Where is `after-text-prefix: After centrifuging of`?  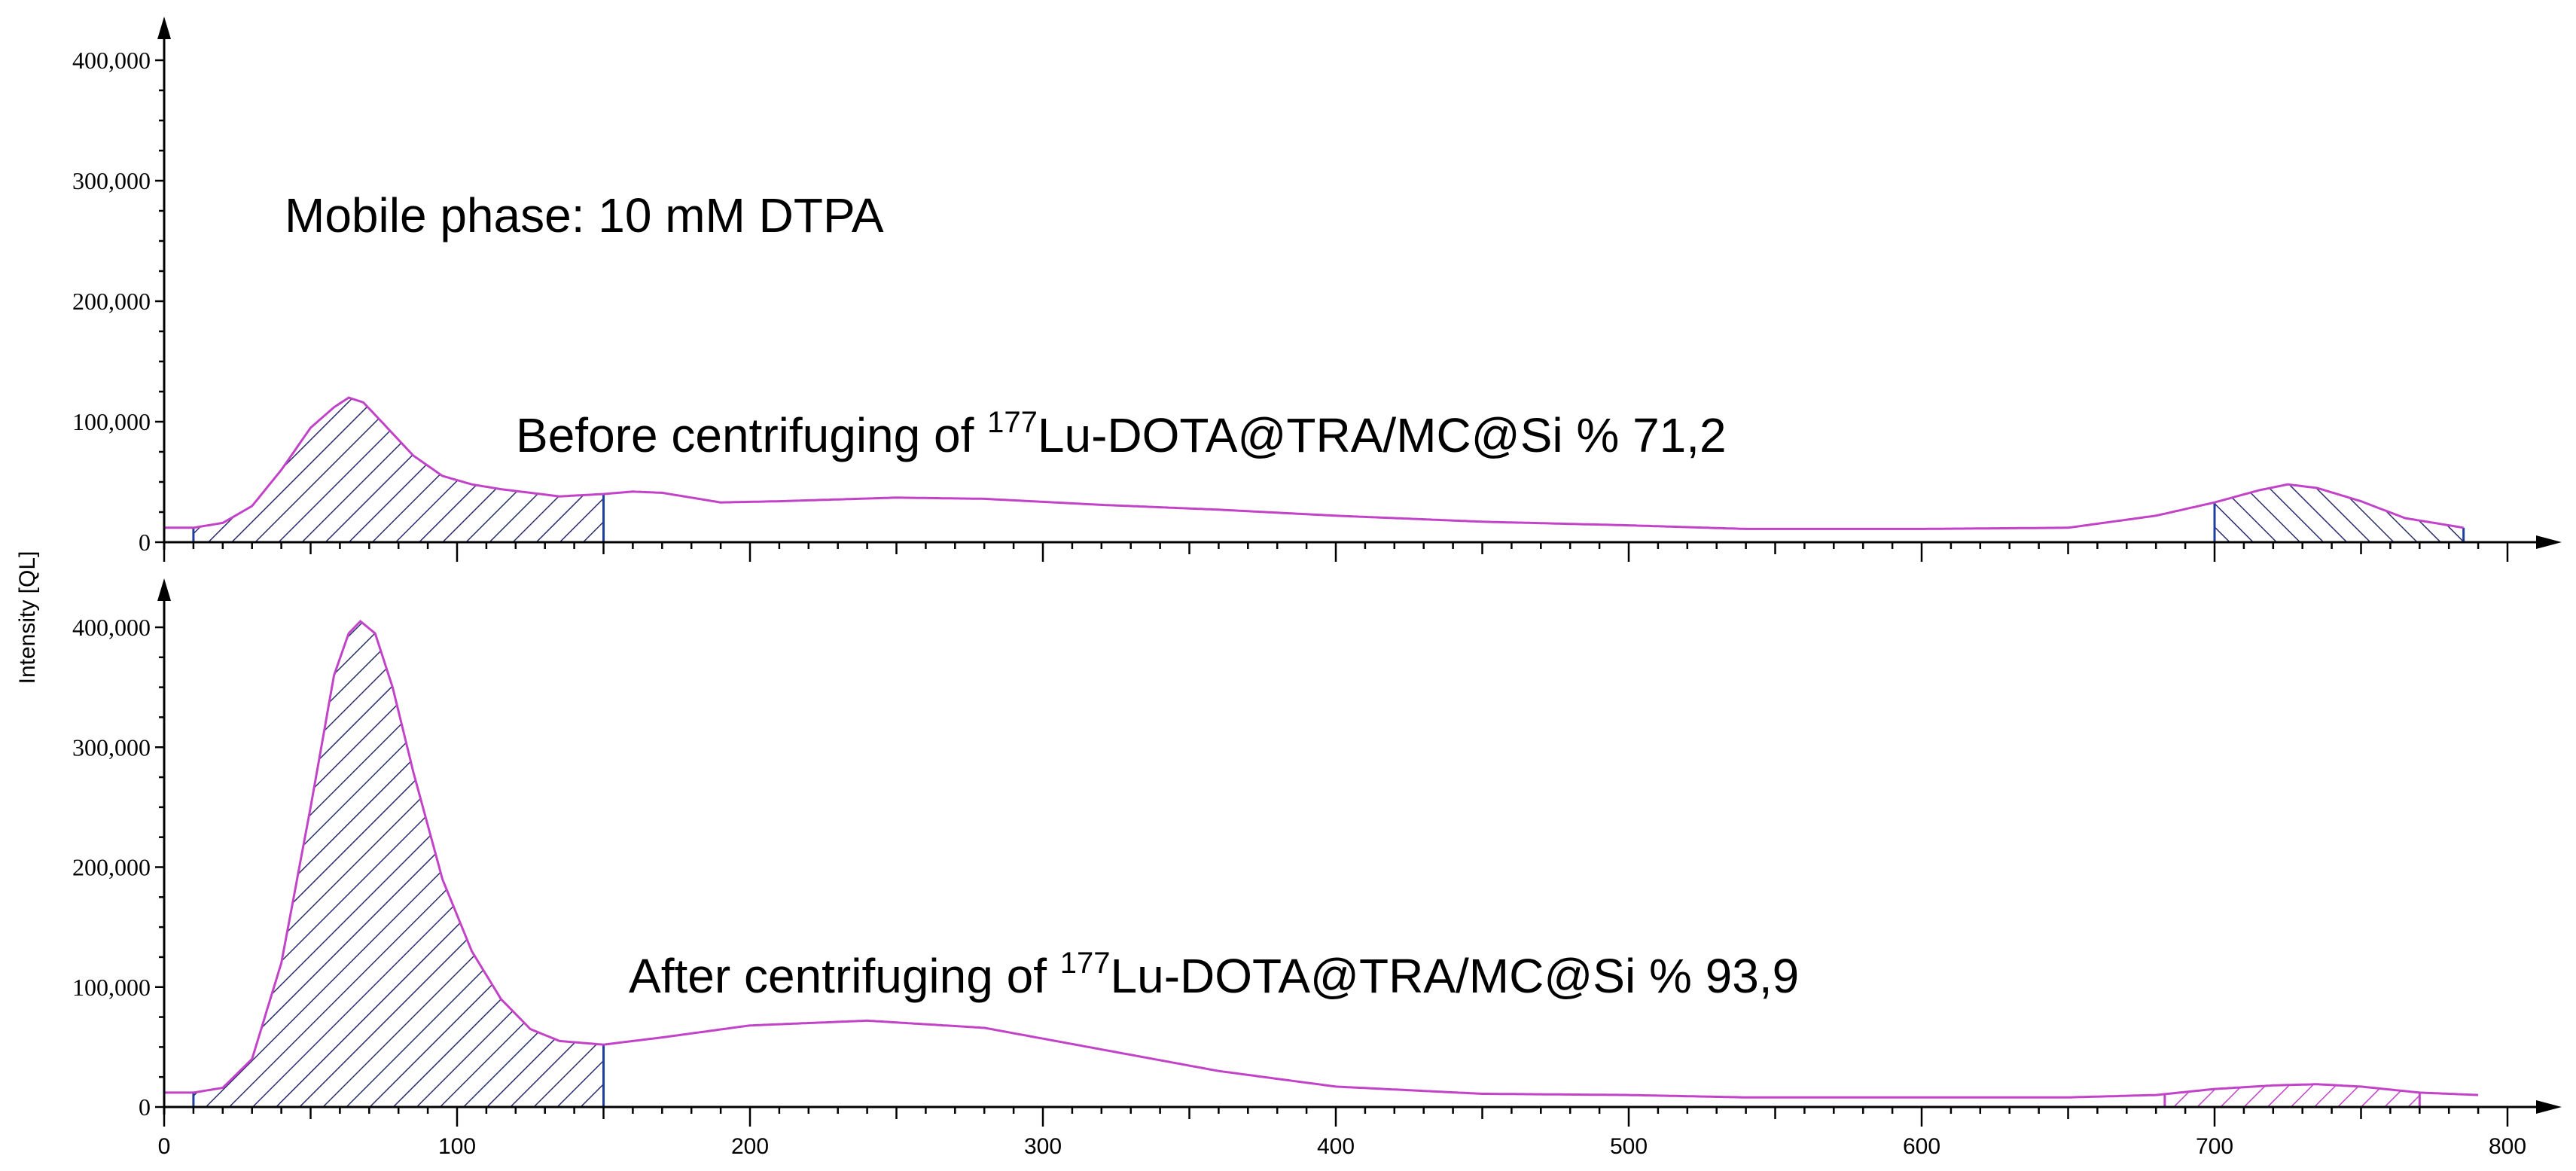 after-text-prefix: After centrifuging of is located at coordinates (844, 976).